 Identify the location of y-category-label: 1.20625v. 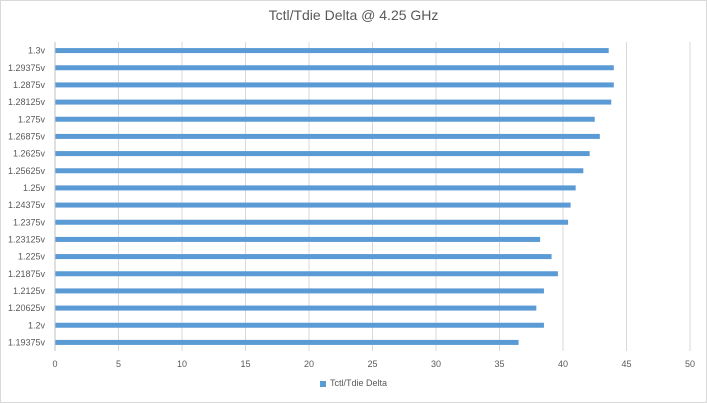
(27, 308).